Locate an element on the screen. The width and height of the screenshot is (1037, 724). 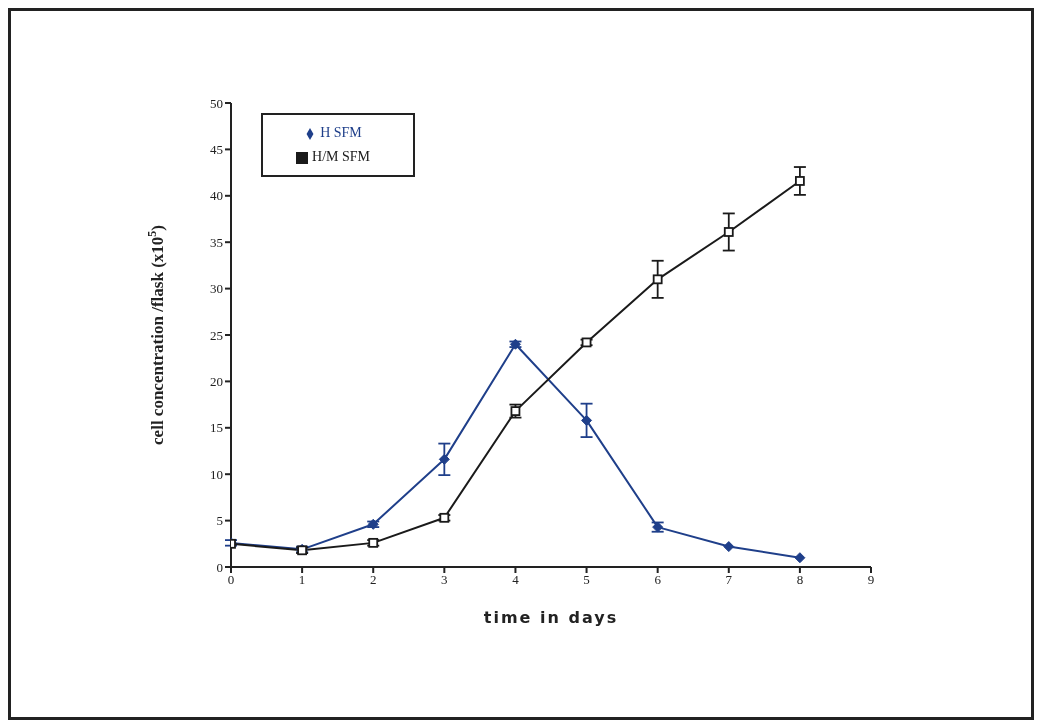
y-tick-label: 25 is located at coordinates (216, 335).